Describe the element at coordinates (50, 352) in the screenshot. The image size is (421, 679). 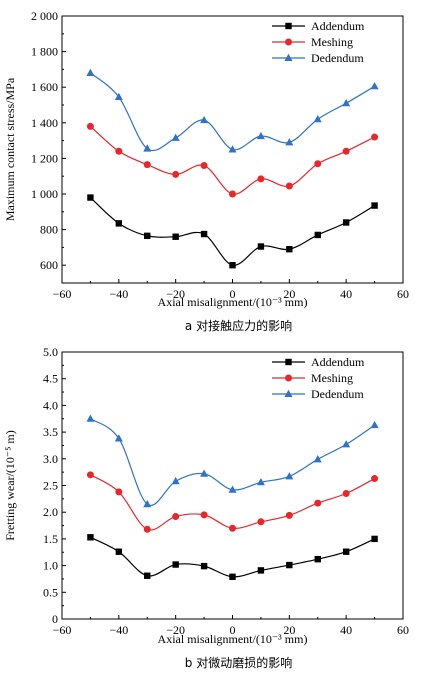
I see `y-tick-label: 5.0` at that location.